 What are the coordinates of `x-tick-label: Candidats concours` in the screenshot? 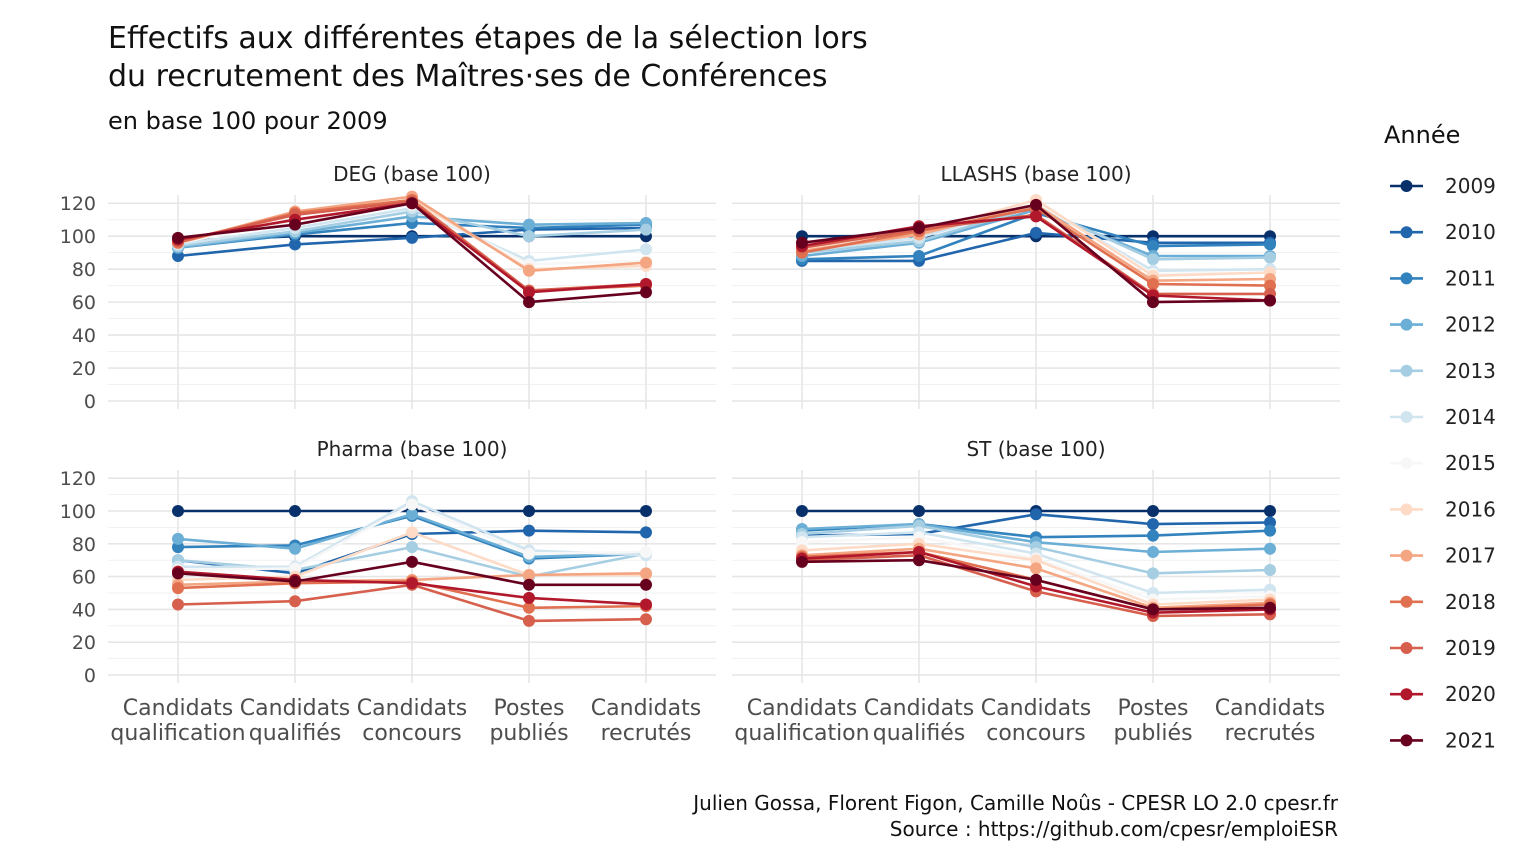 It's located at (1036, 721).